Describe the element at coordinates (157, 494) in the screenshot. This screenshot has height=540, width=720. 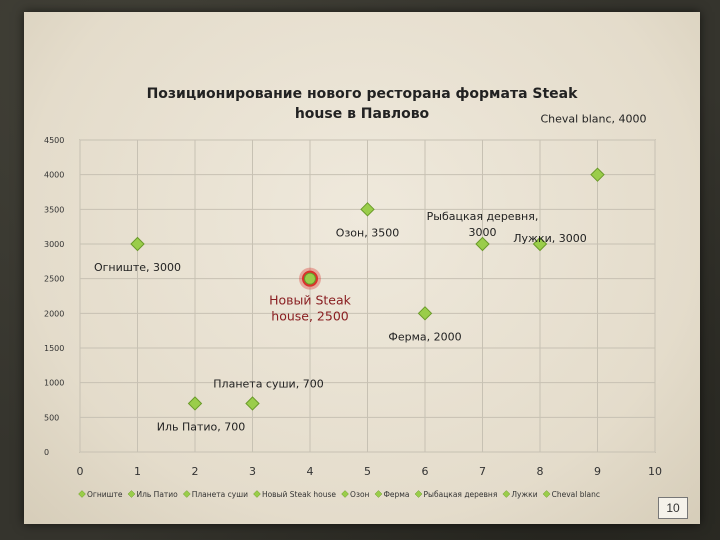
I see `legend-entry: Иль Патио` at that location.